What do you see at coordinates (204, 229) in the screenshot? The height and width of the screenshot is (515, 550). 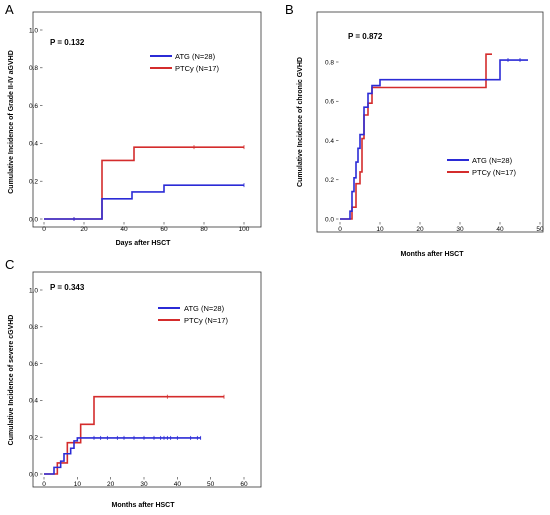 I see `x-tick-label: 80` at bounding box center [204, 229].